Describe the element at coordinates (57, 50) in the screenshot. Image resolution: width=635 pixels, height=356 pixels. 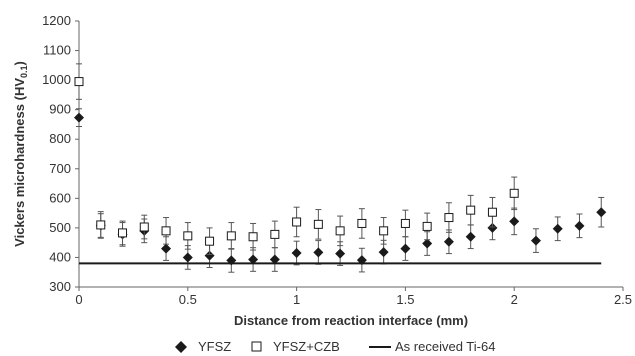
I see `y-tick-label: 1100` at that location.